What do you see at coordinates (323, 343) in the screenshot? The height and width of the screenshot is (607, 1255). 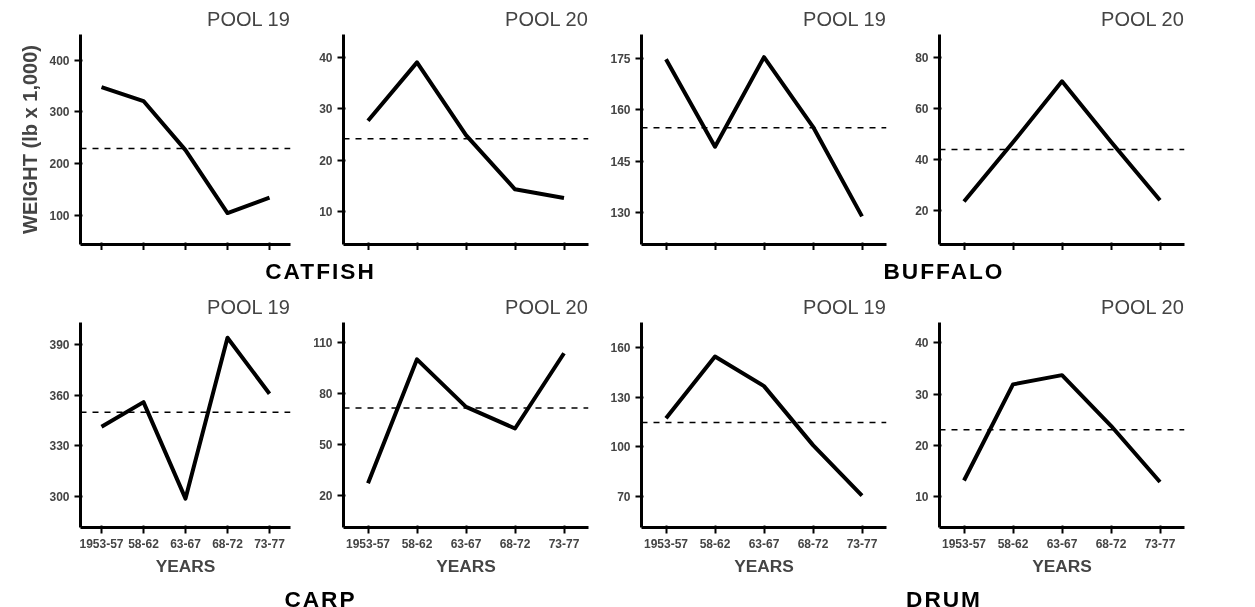 I see `y-tick-label: 110` at bounding box center [323, 343].